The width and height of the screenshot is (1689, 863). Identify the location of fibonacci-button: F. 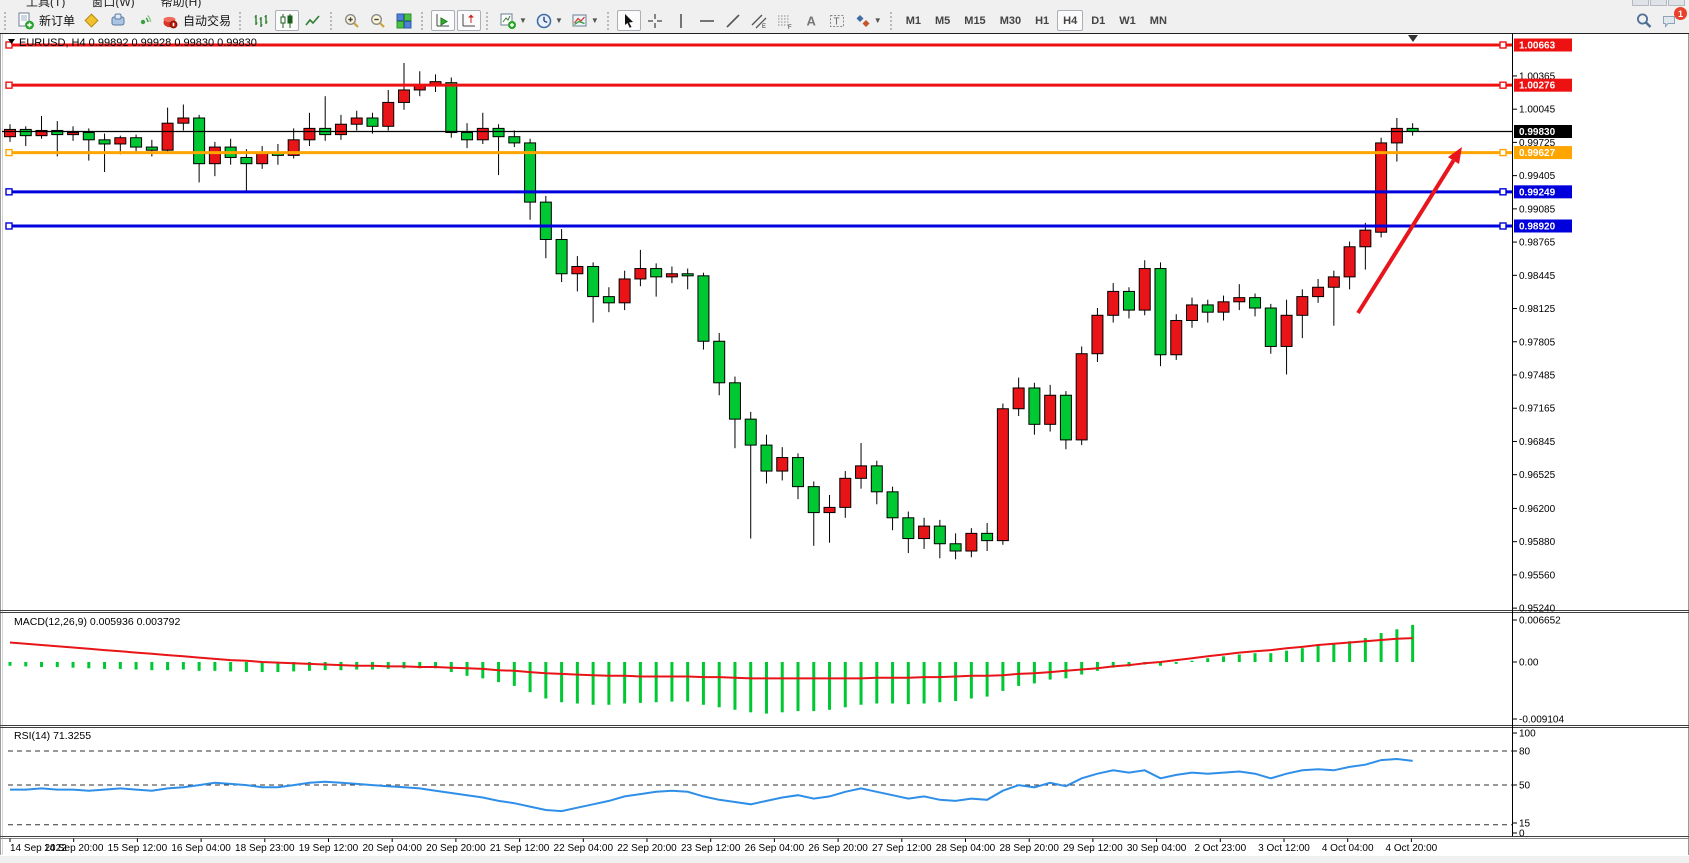
(785, 20).